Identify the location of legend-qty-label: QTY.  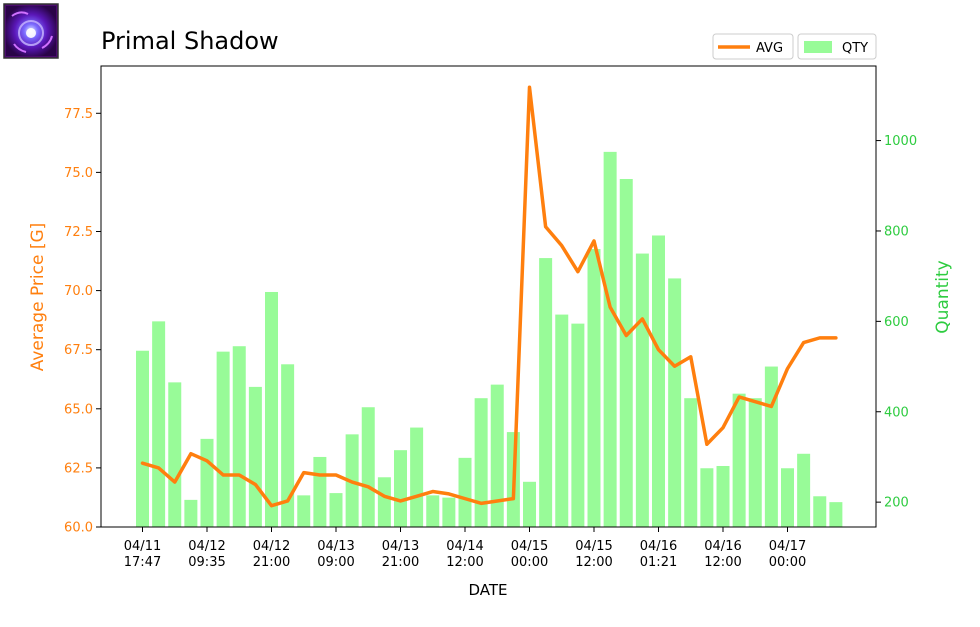
(855, 48).